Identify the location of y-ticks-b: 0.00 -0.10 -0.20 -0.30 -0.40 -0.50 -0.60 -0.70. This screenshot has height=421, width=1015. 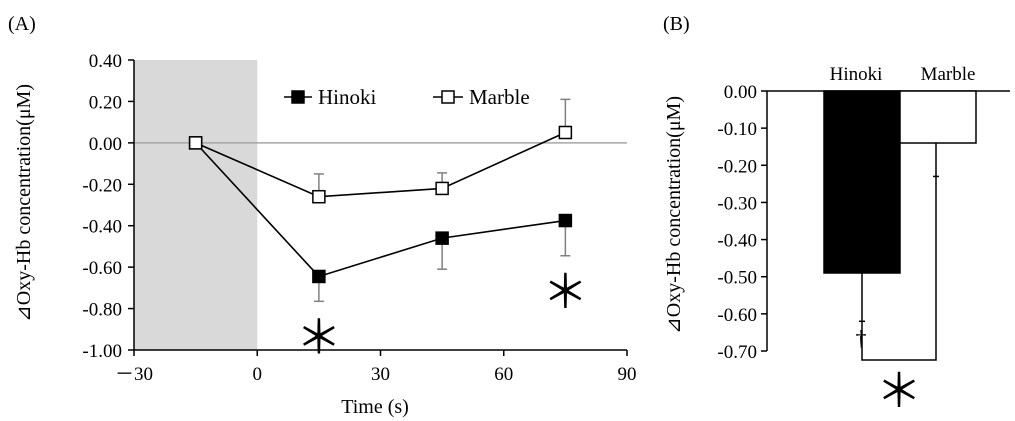
(742, 222).